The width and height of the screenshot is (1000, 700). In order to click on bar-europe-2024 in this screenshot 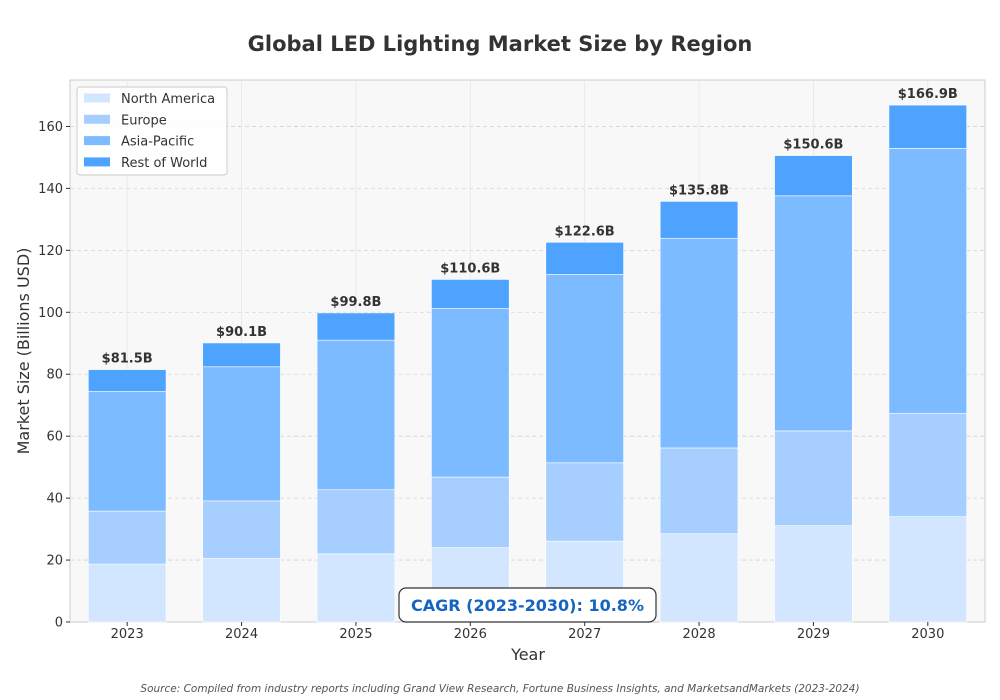, I will do `click(241, 529)`.